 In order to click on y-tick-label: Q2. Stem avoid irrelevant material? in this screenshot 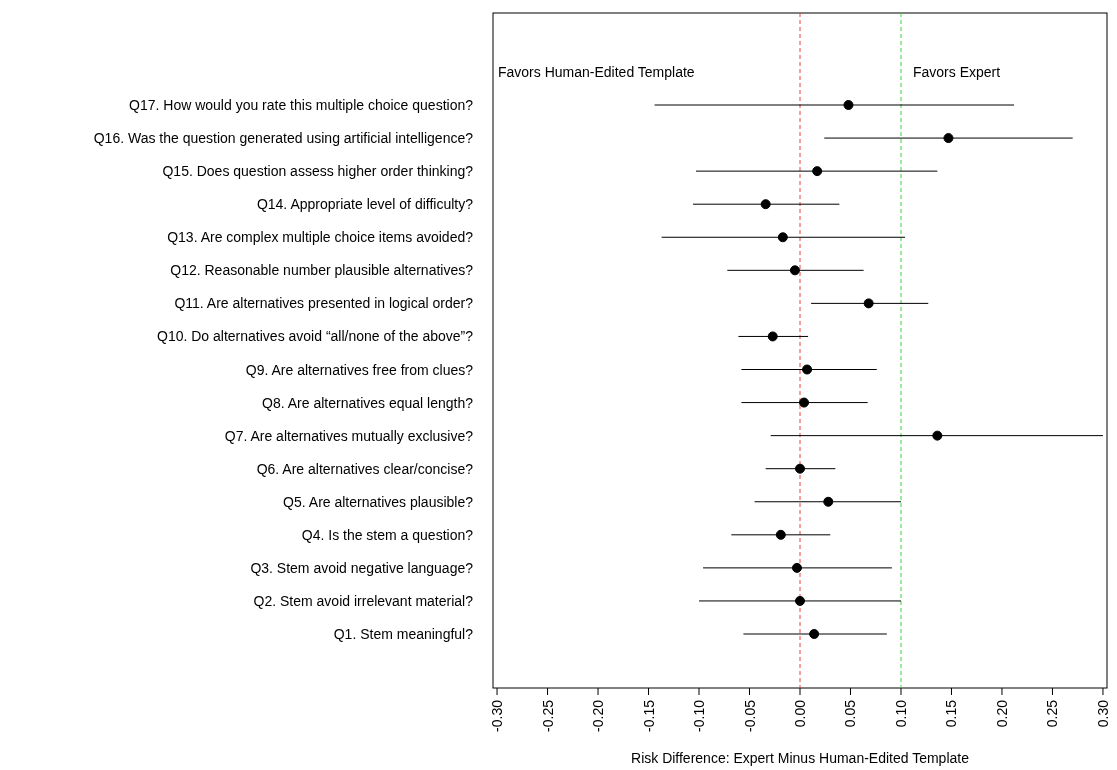, I will do `click(363, 600)`.